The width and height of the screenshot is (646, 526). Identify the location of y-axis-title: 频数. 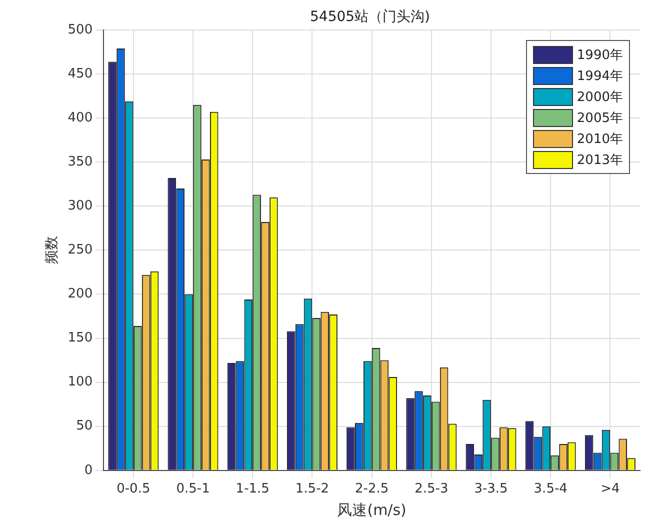
(52, 250).